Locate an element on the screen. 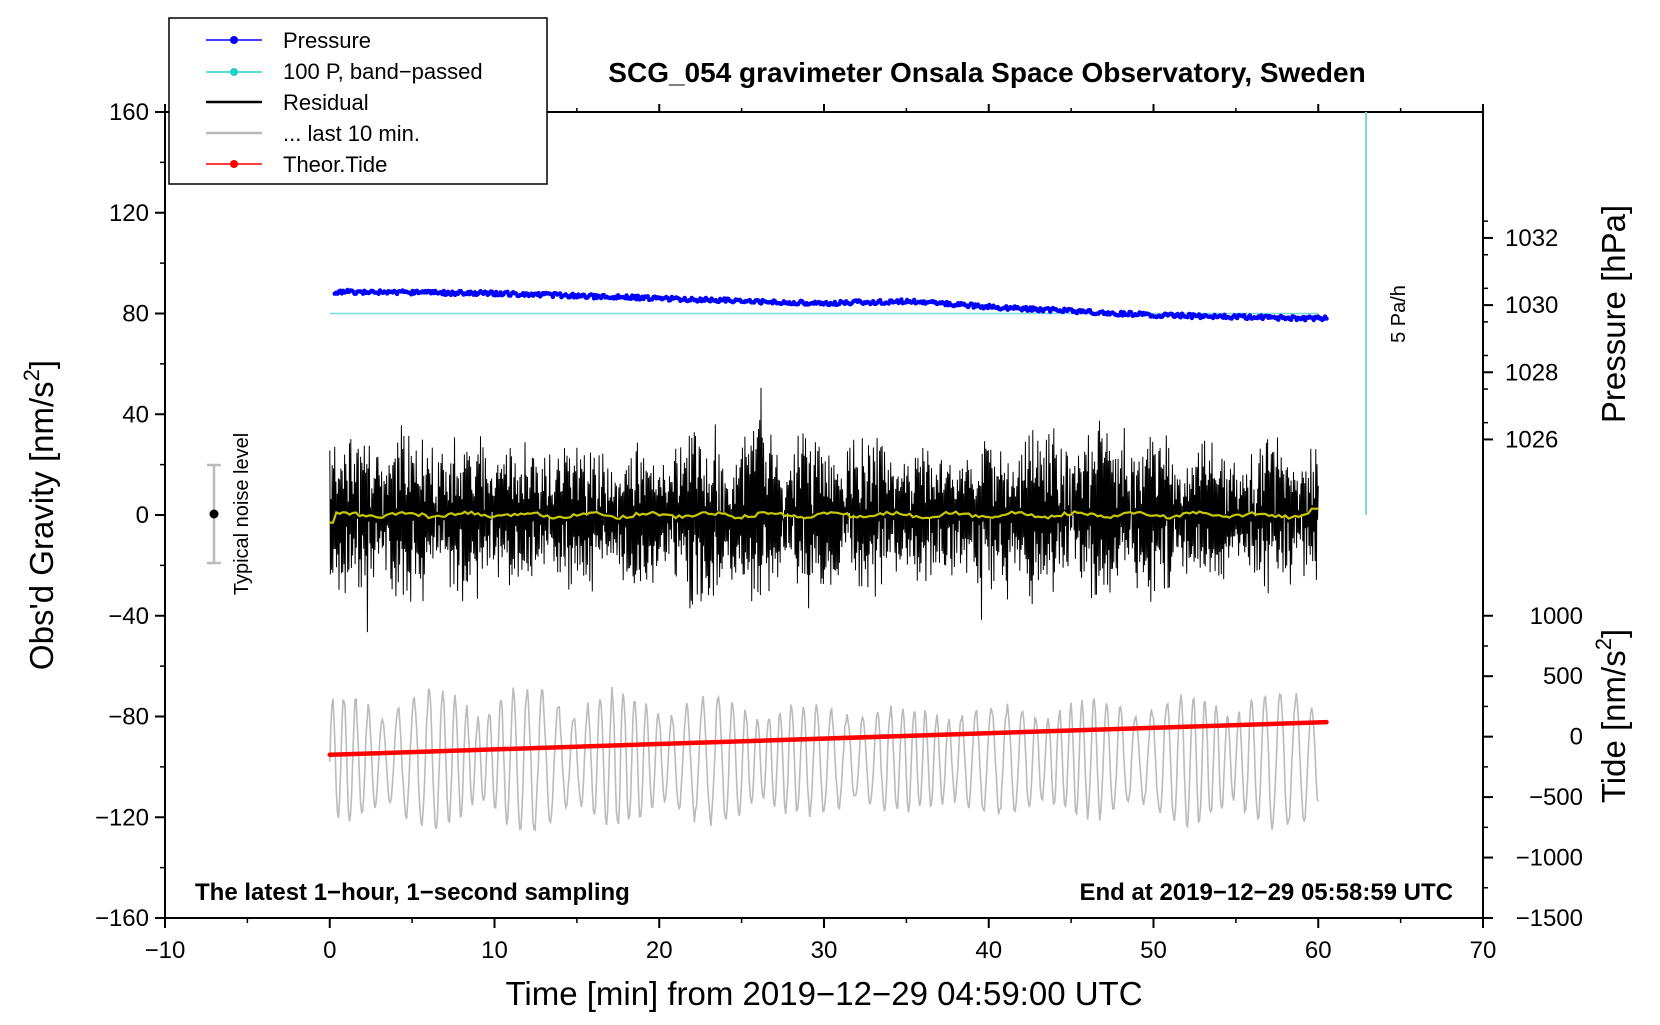 The width and height of the screenshot is (1660, 1025). x-tick-label: 20 is located at coordinates (659, 950).